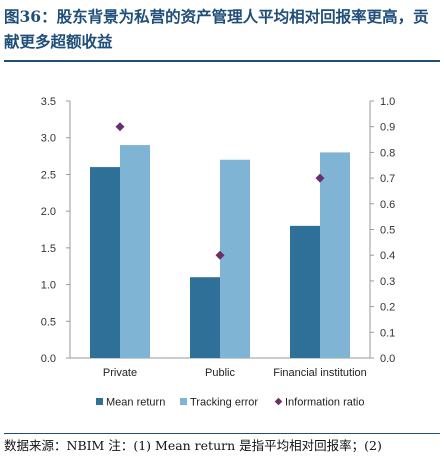  What do you see at coordinates (387, 333) in the screenshot?
I see `right-tick-label: 0.1` at bounding box center [387, 333].